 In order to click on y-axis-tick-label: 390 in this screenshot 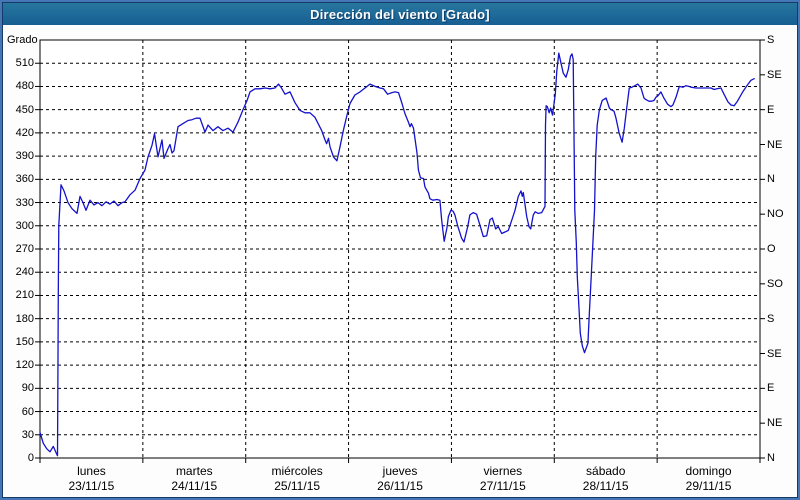, I will do `click(24, 156)`.